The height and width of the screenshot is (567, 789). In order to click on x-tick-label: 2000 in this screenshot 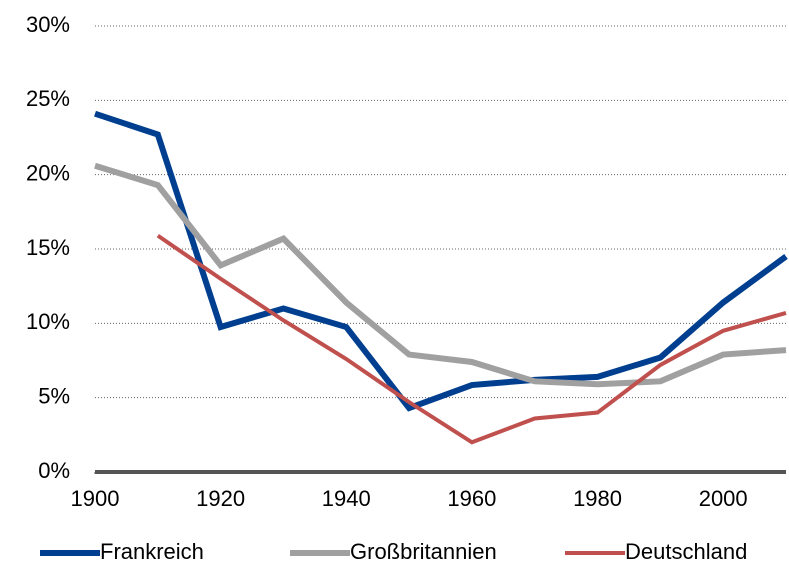, I will do `click(723, 498)`.